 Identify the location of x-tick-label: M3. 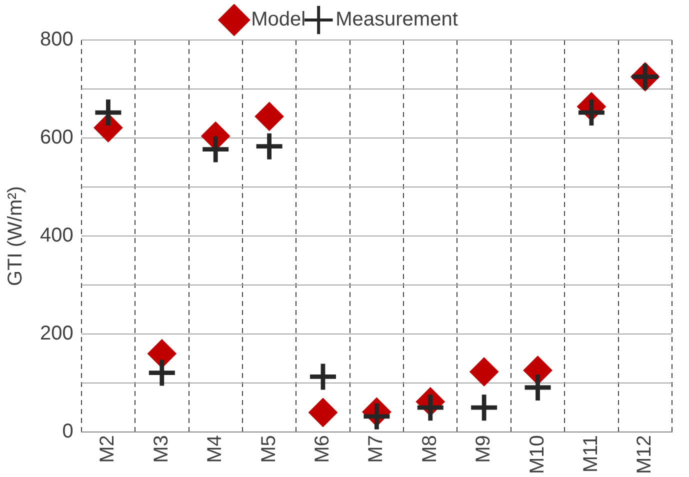
(161, 449).